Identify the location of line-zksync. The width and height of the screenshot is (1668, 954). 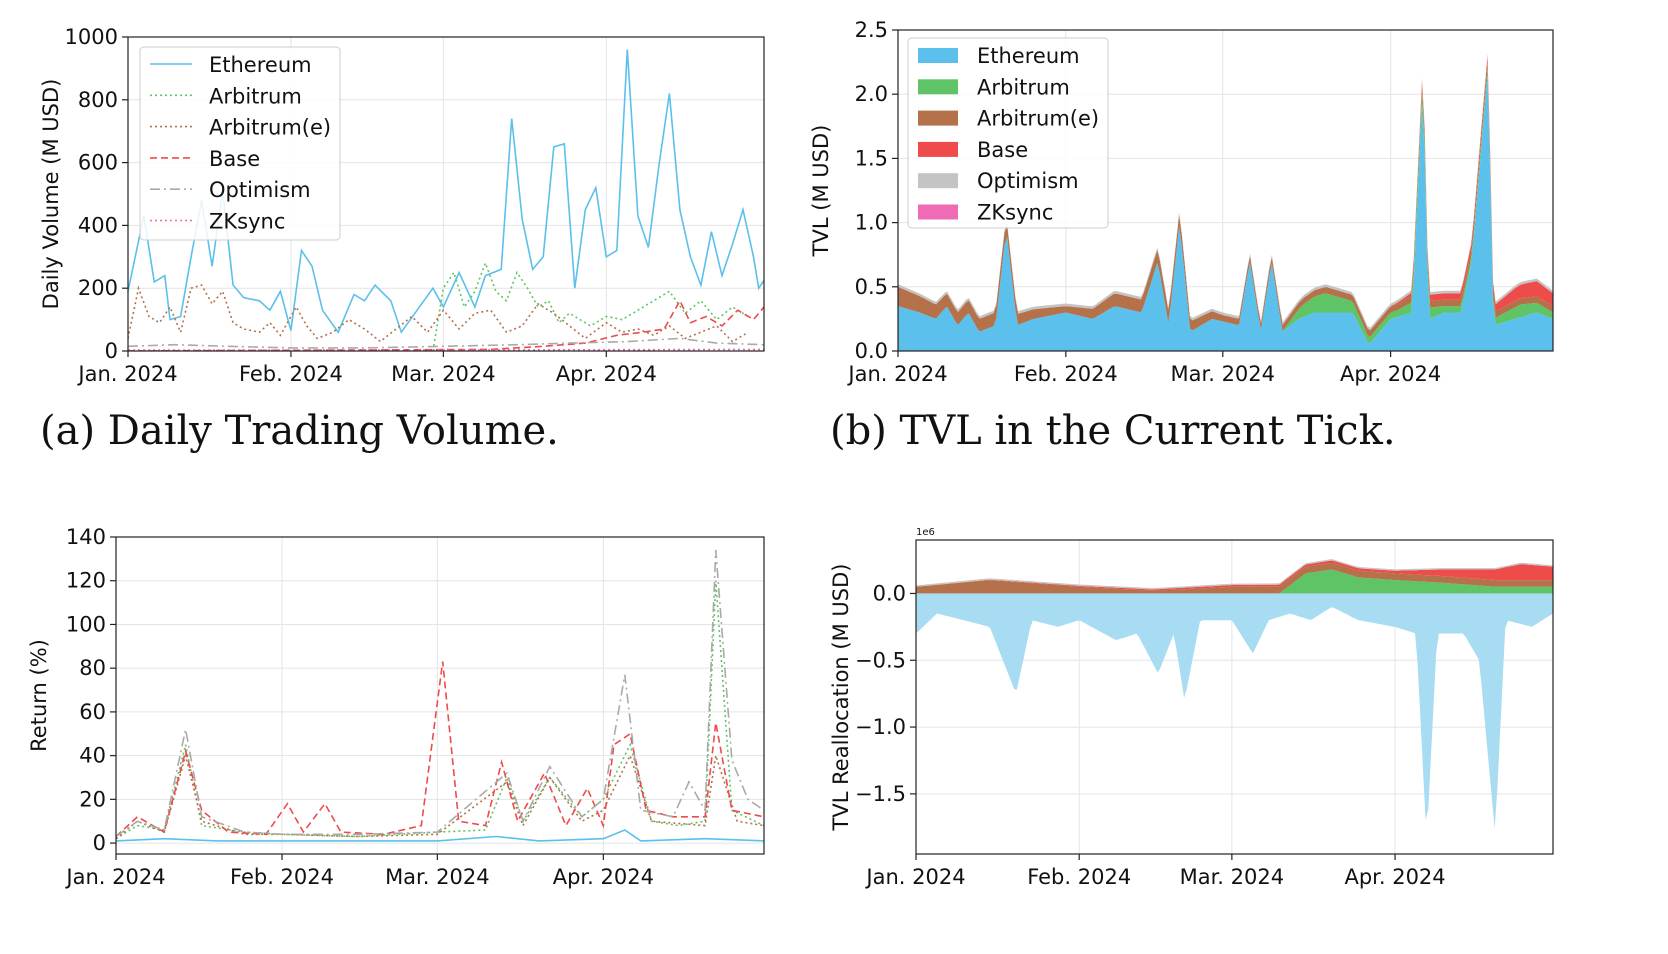
(446, 349).